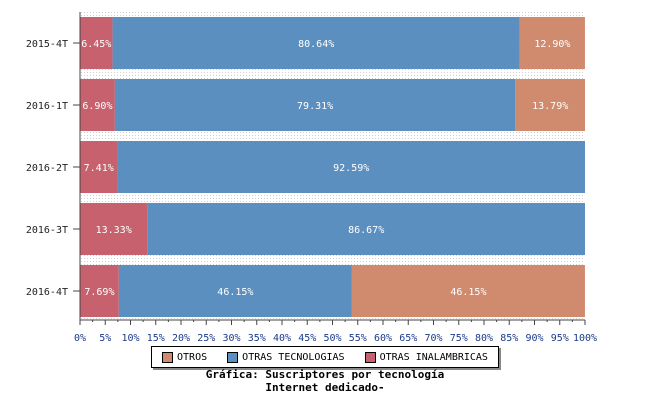 This screenshot has width=650, height=400. I want to click on data-label: 12.90%, so click(552, 44).